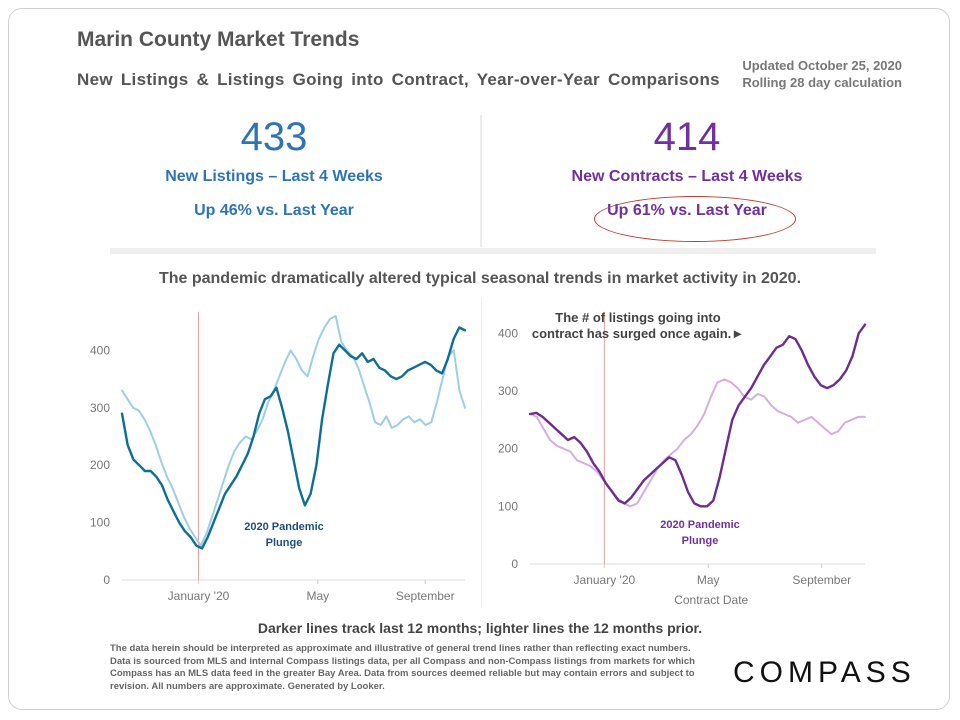 This screenshot has height=720, width=960. Describe the element at coordinates (637, 317) in the screenshot. I see `surge-annotation: The # of listings going into` at that location.